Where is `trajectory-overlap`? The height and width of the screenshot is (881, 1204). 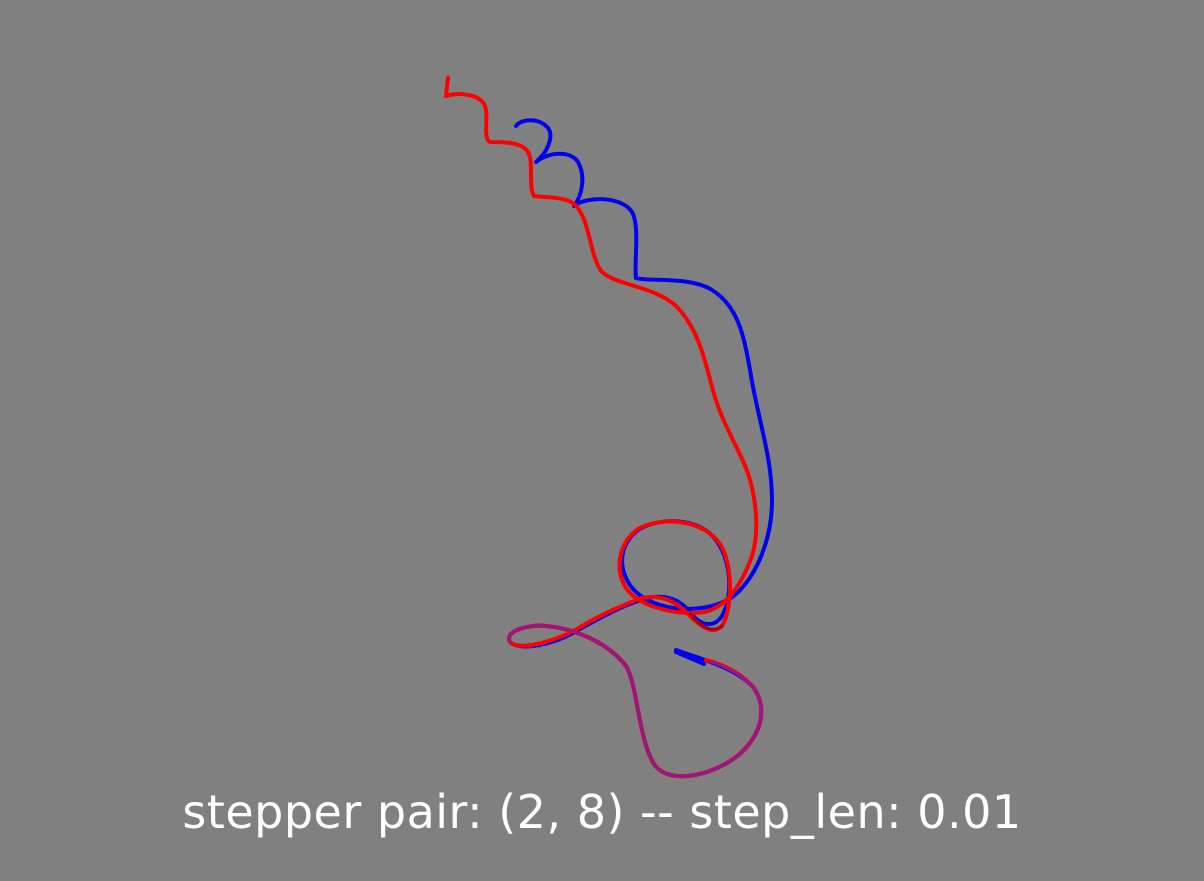
trajectory-overlap is located at coordinates (635, 701).